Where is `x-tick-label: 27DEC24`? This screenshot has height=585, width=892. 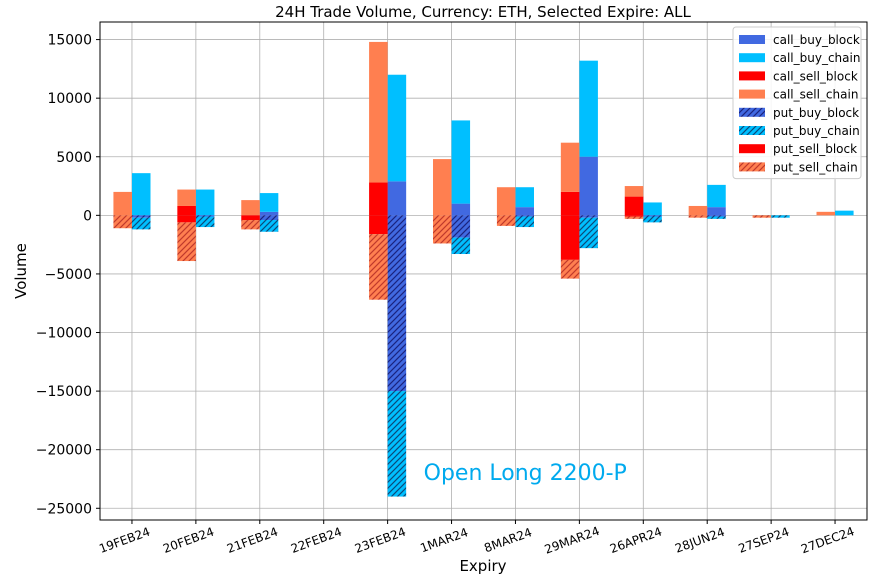 x-tick-label: 27DEC24 is located at coordinates (827, 540).